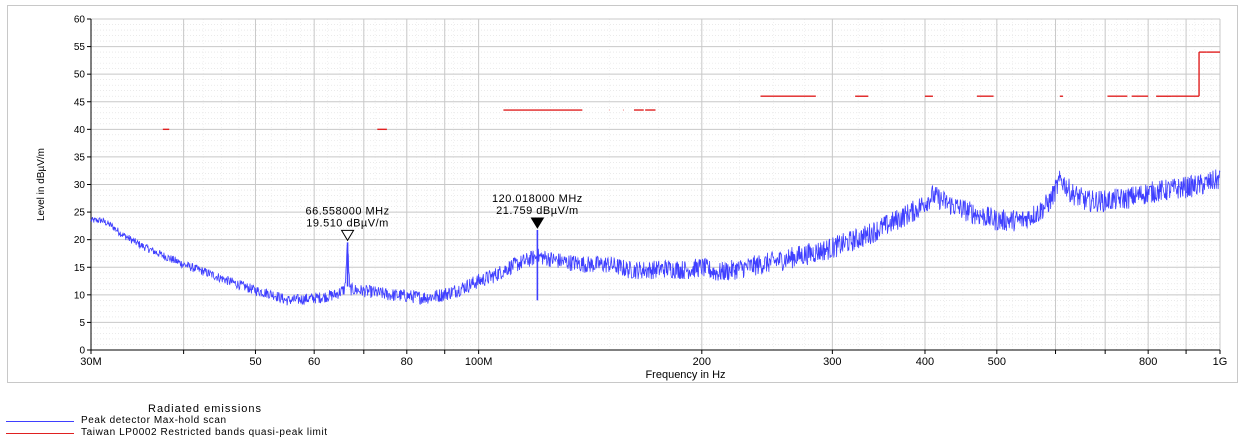 The width and height of the screenshot is (1243, 443). I want to click on y-tick-label: 20, so click(80, 240).